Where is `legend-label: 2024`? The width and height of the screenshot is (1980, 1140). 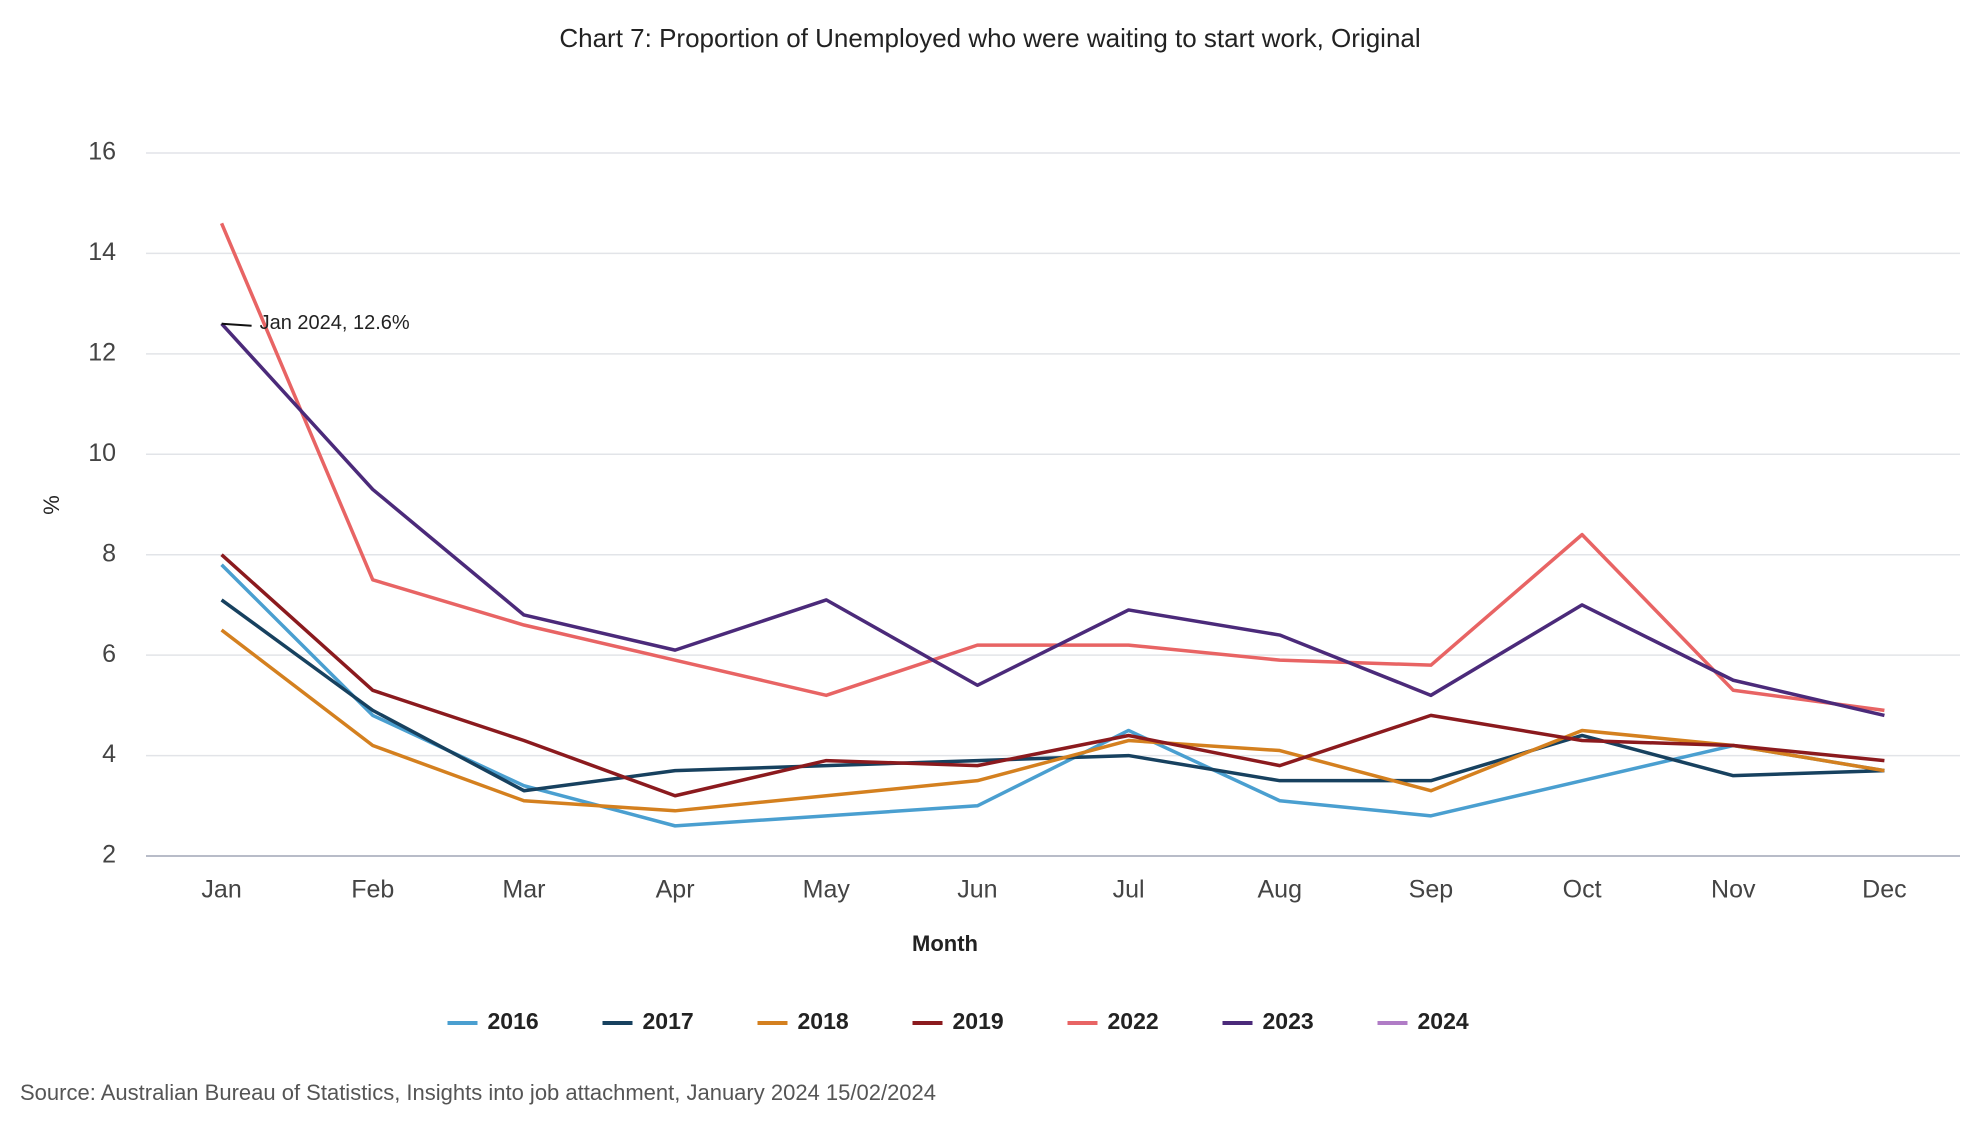
legend-label: 2024 is located at coordinates (1443, 1021).